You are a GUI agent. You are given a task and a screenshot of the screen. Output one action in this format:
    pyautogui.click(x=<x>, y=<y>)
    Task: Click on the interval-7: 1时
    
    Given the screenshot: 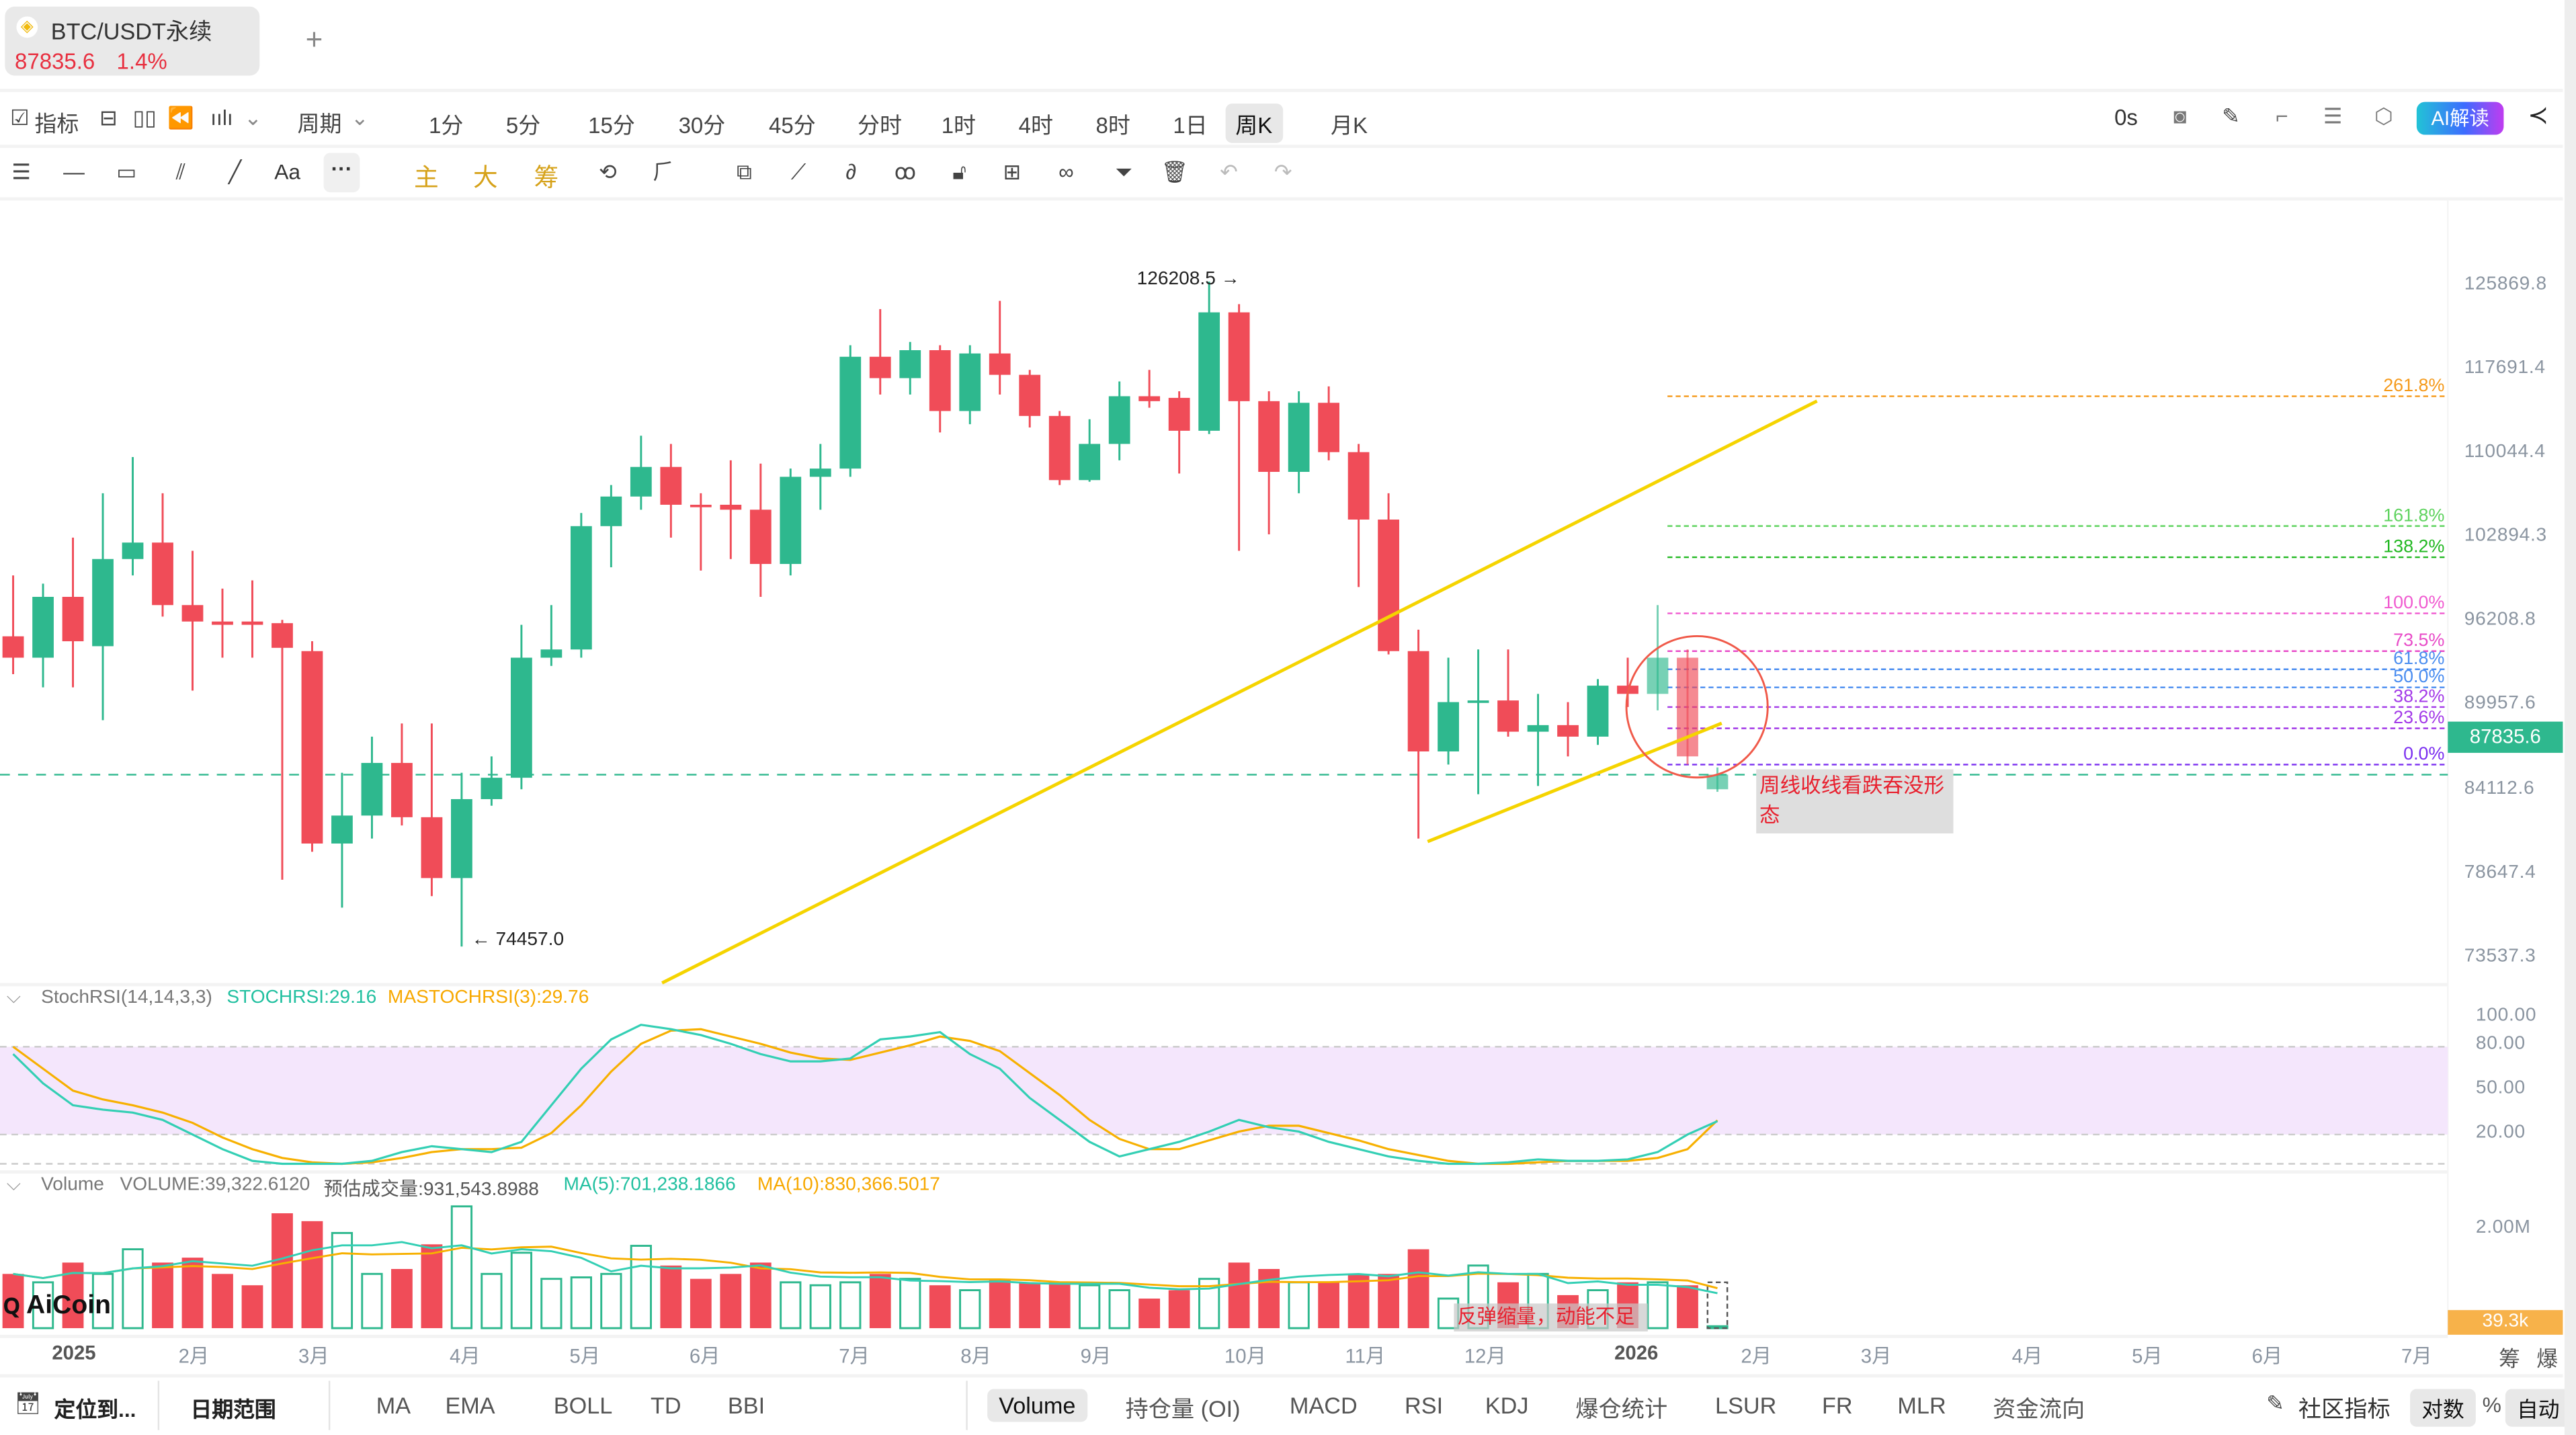 What is the action you would take?
    pyautogui.click(x=959, y=125)
    